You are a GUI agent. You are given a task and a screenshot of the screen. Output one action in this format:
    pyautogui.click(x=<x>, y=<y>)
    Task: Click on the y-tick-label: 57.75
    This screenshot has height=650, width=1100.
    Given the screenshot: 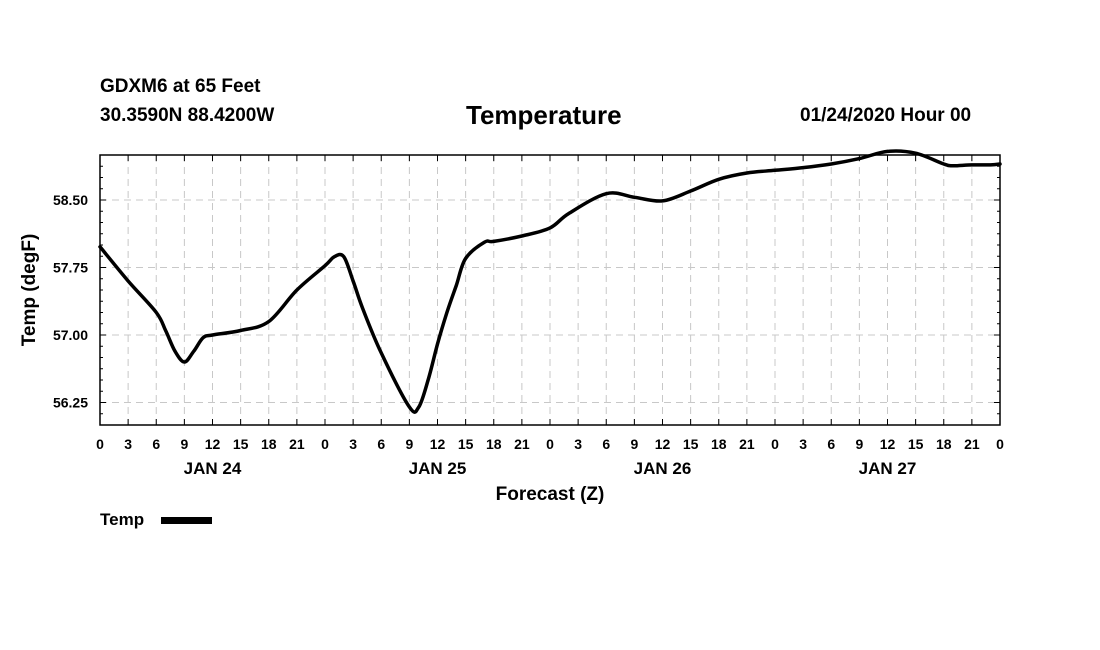 What is the action you would take?
    pyautogui.click(x=70, y=268)
    